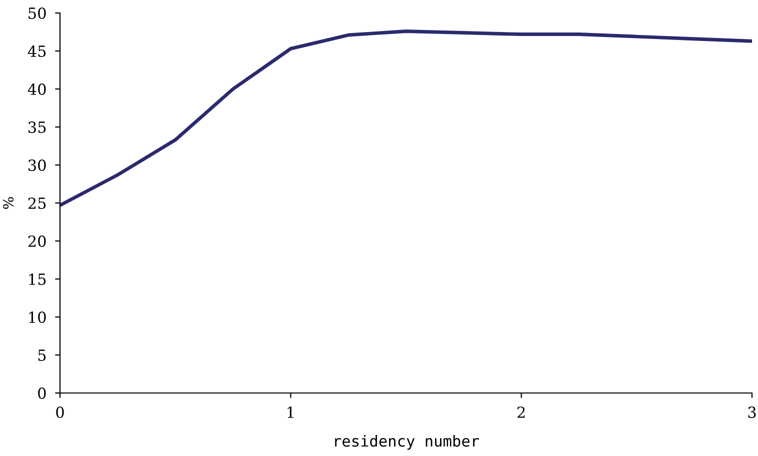 This screenshot has height=456, width=758. What do you see at coordinates (37, 127) in the screenshot?
I see `y-tick-label: 35` at bounding box center [37, 127].